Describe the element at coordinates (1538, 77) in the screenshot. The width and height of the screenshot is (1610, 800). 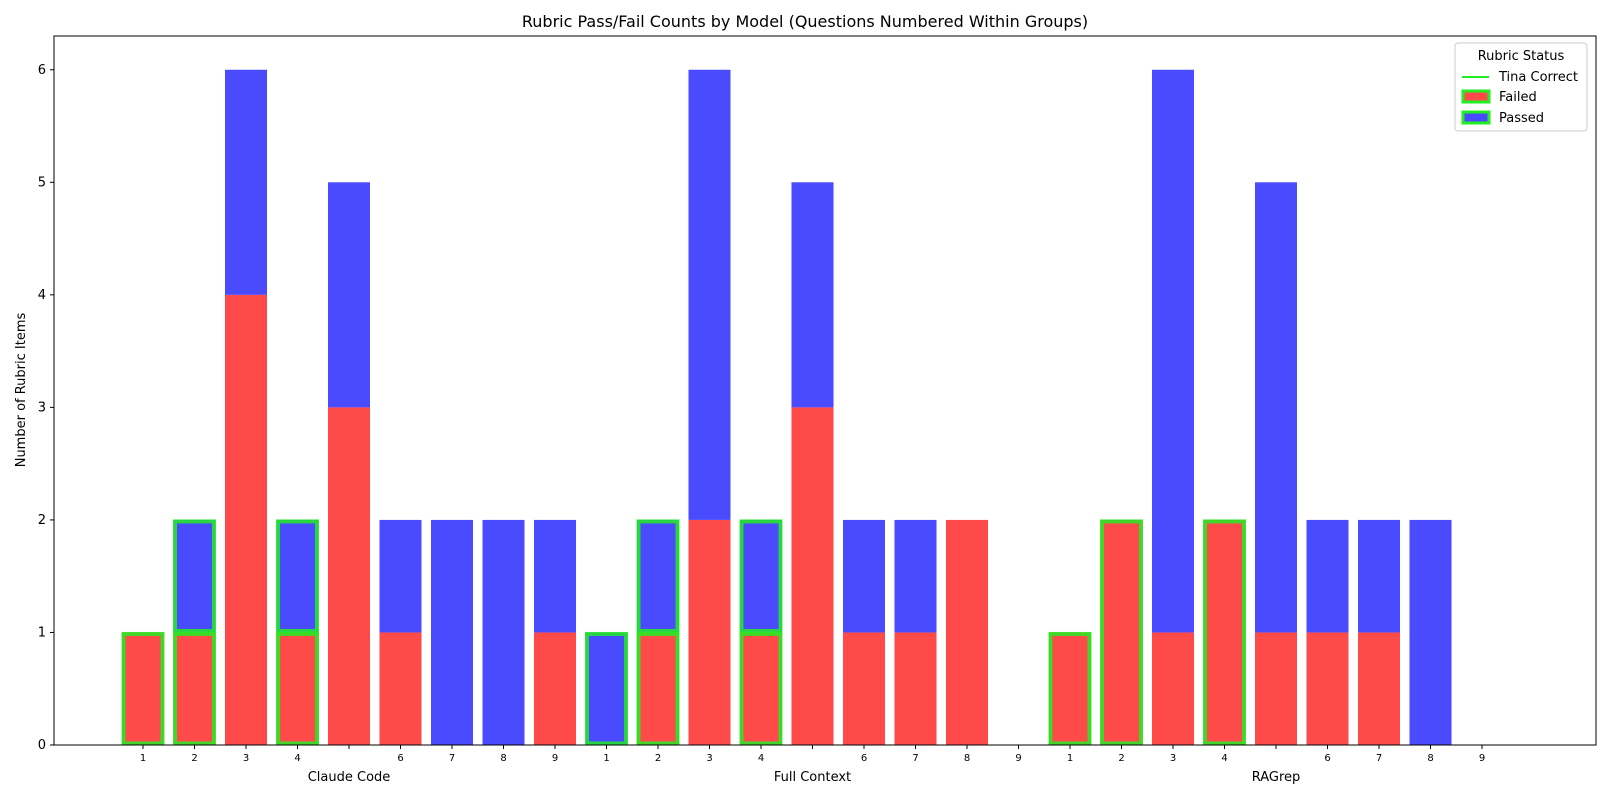
I see `legend-tina-correct-label: Tina Correct` at that location.